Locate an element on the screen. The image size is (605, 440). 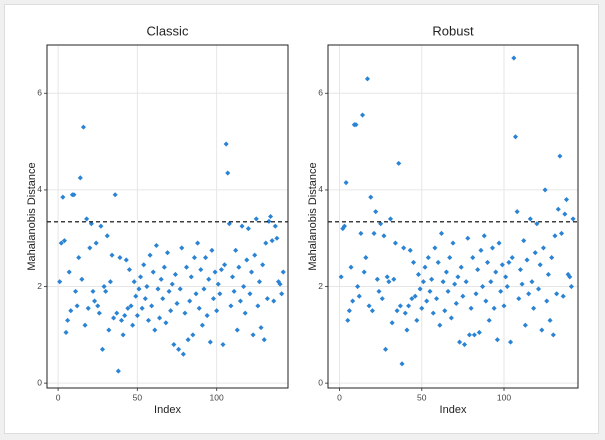
y-tick-label: 6 is located at coordinates (320, 93).